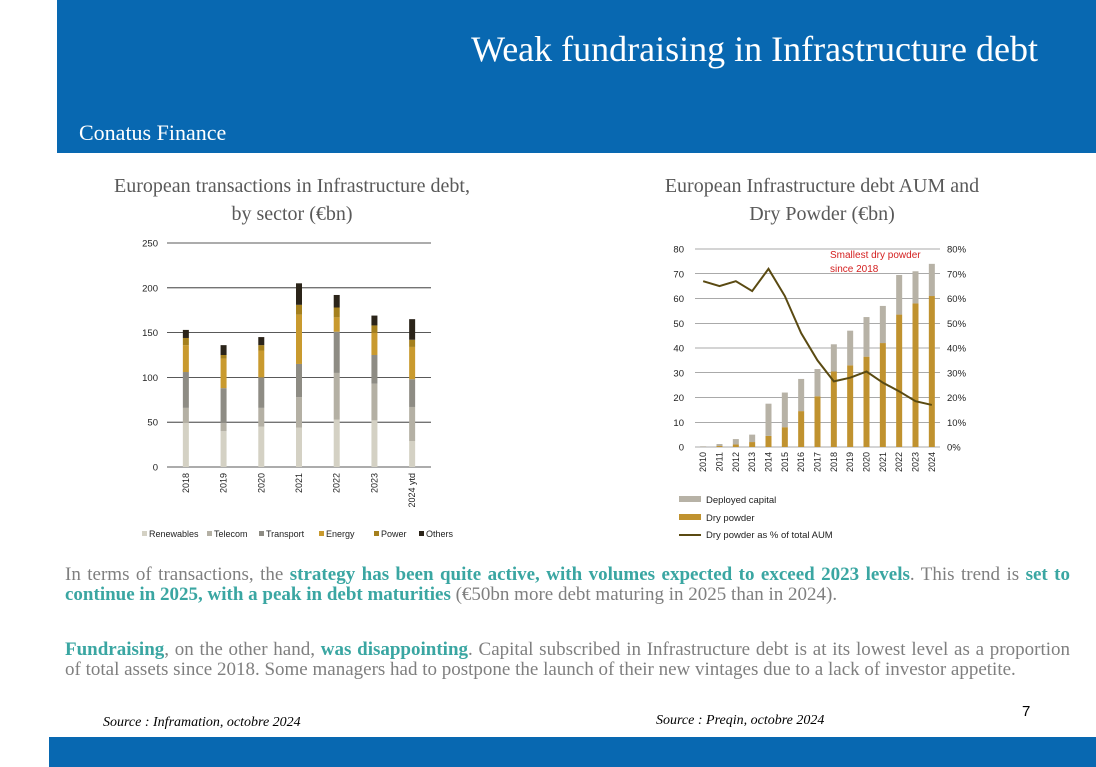 The image size is (1096, 767). I want to click on legend-label: Transport, so click(285, 534).